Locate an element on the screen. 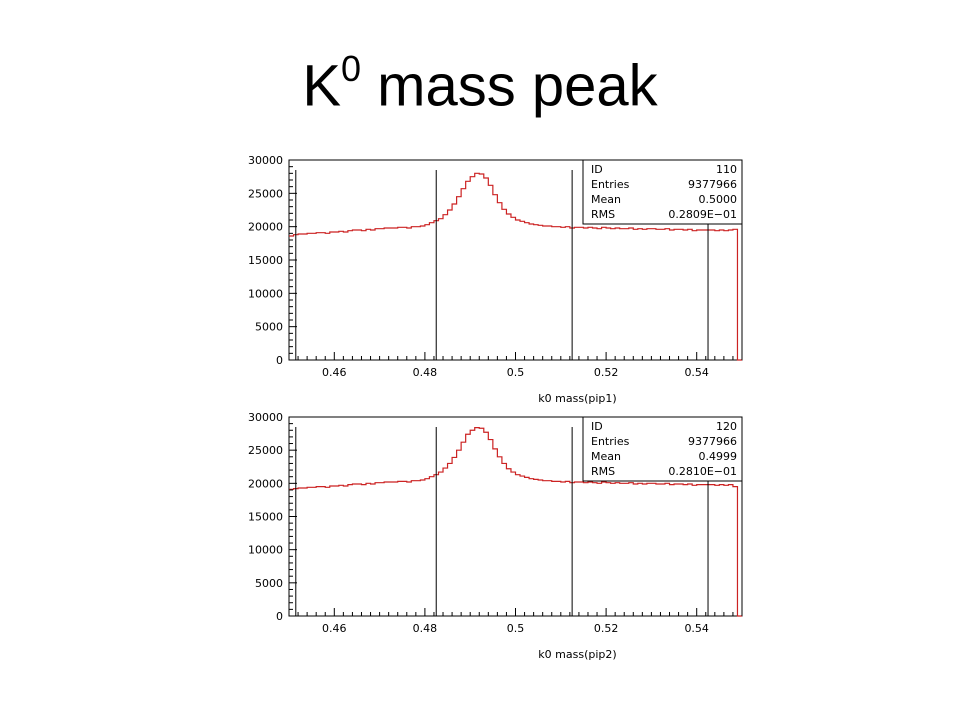 This screenshot has height=720, width=960. stats-value-rms: 0.2810E−01 is located at coordinates (702, 471).